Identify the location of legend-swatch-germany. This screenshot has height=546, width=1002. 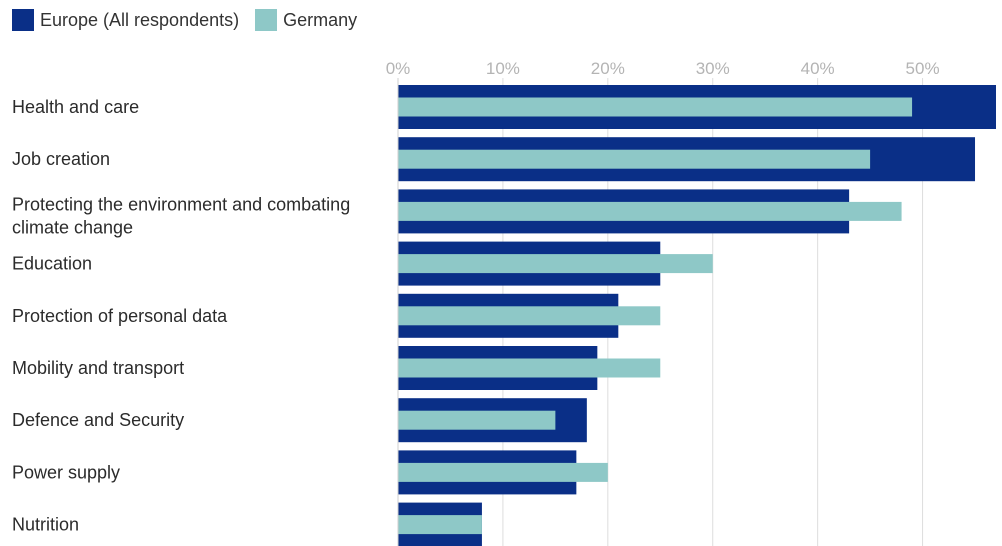
(266, 20).